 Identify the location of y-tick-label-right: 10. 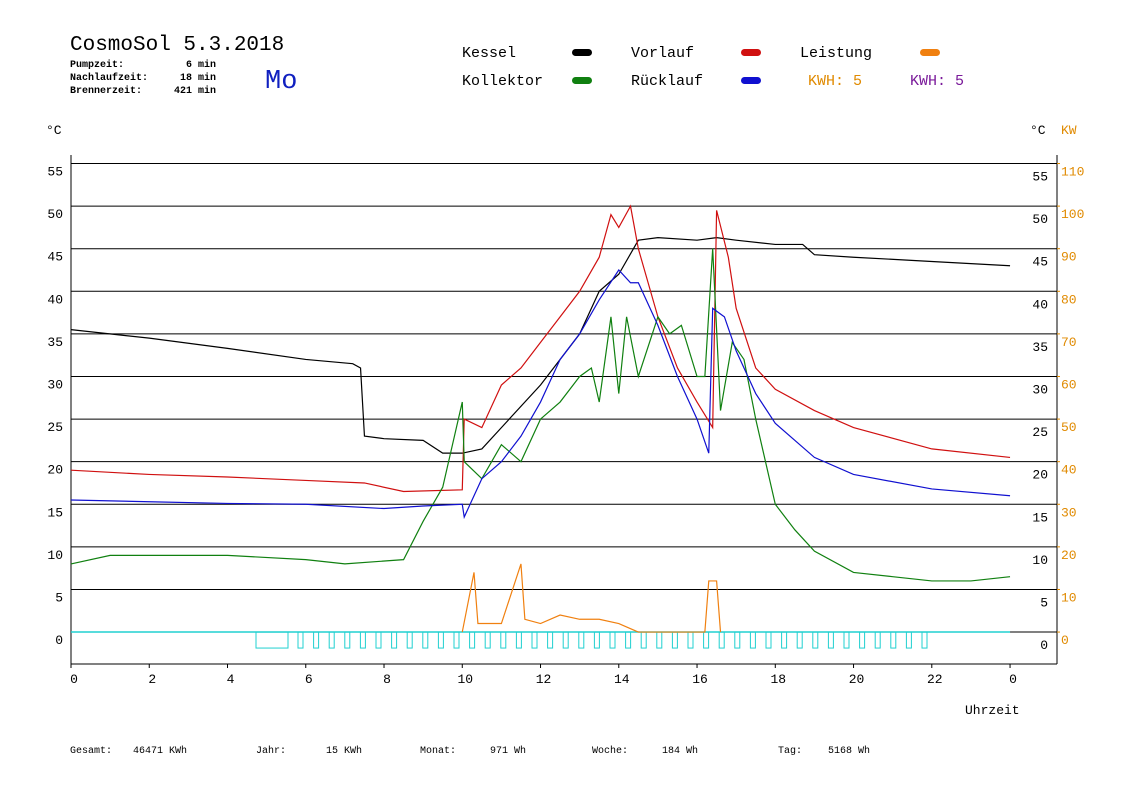
(1040, 560).